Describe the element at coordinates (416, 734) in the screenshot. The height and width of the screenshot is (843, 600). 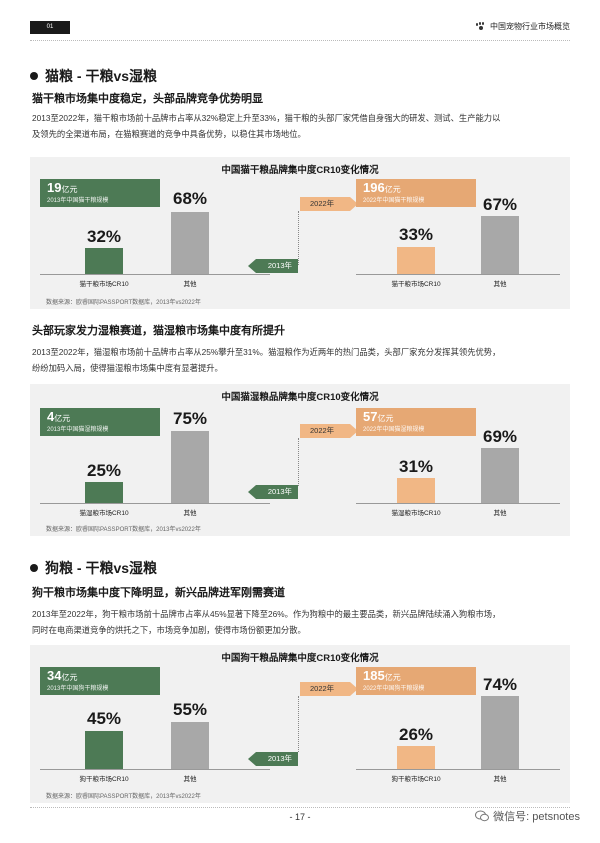
I see `cr10-pct-2022: 26%` at that location.